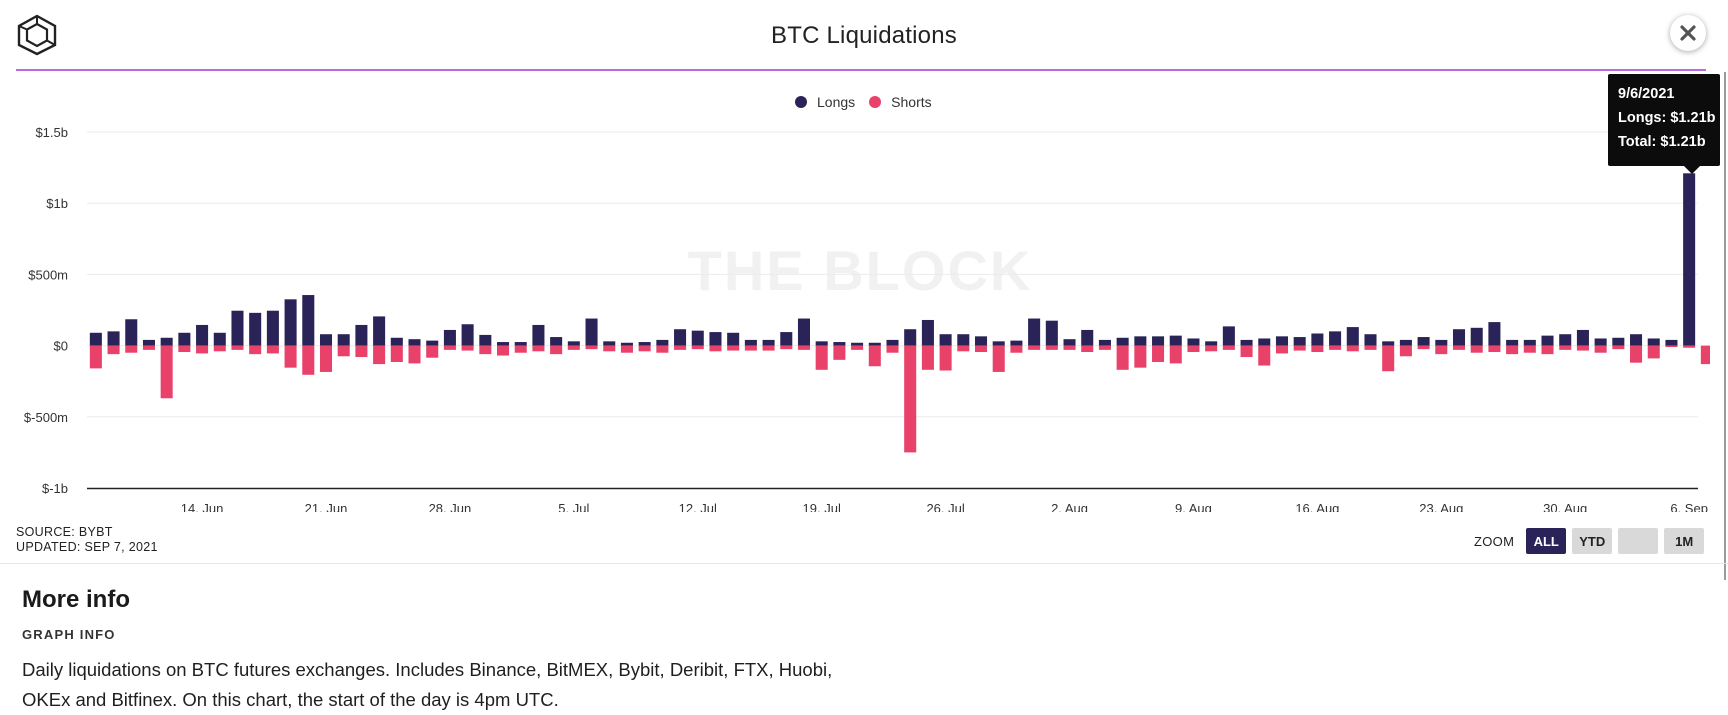 The image size is (1728, 715). Describe the element at coordinates (1546, 541) in the screenshot. I see `zoom-all-button: ALL` at that location.